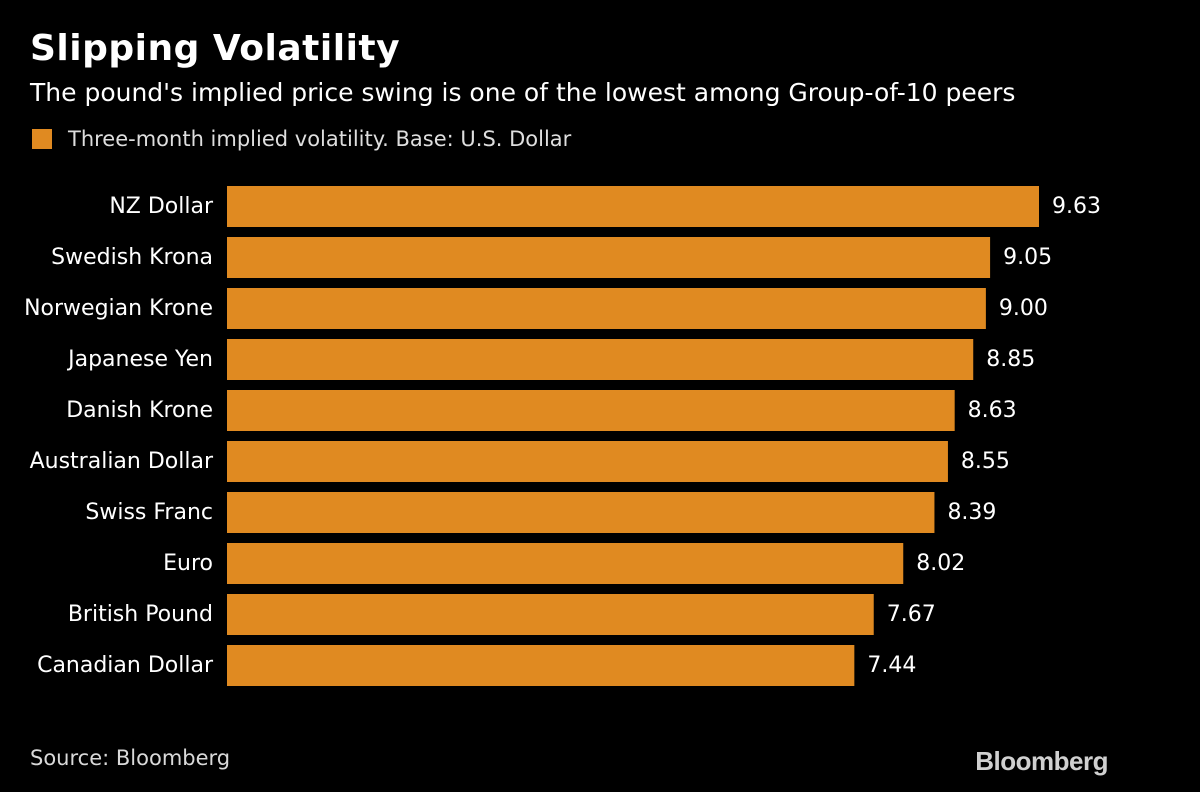 The width and height of the screenshot is (1200, 792). I want to click on category-label-8: British Pound, so click(140, 614).